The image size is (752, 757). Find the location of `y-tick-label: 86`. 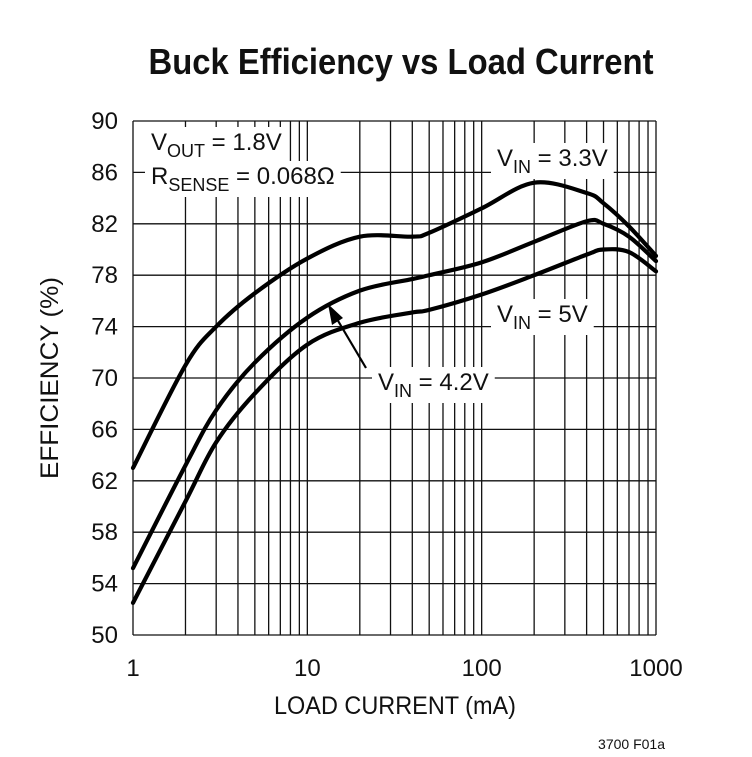

y-tick-label: 86 is located at coordinates (104, 172).